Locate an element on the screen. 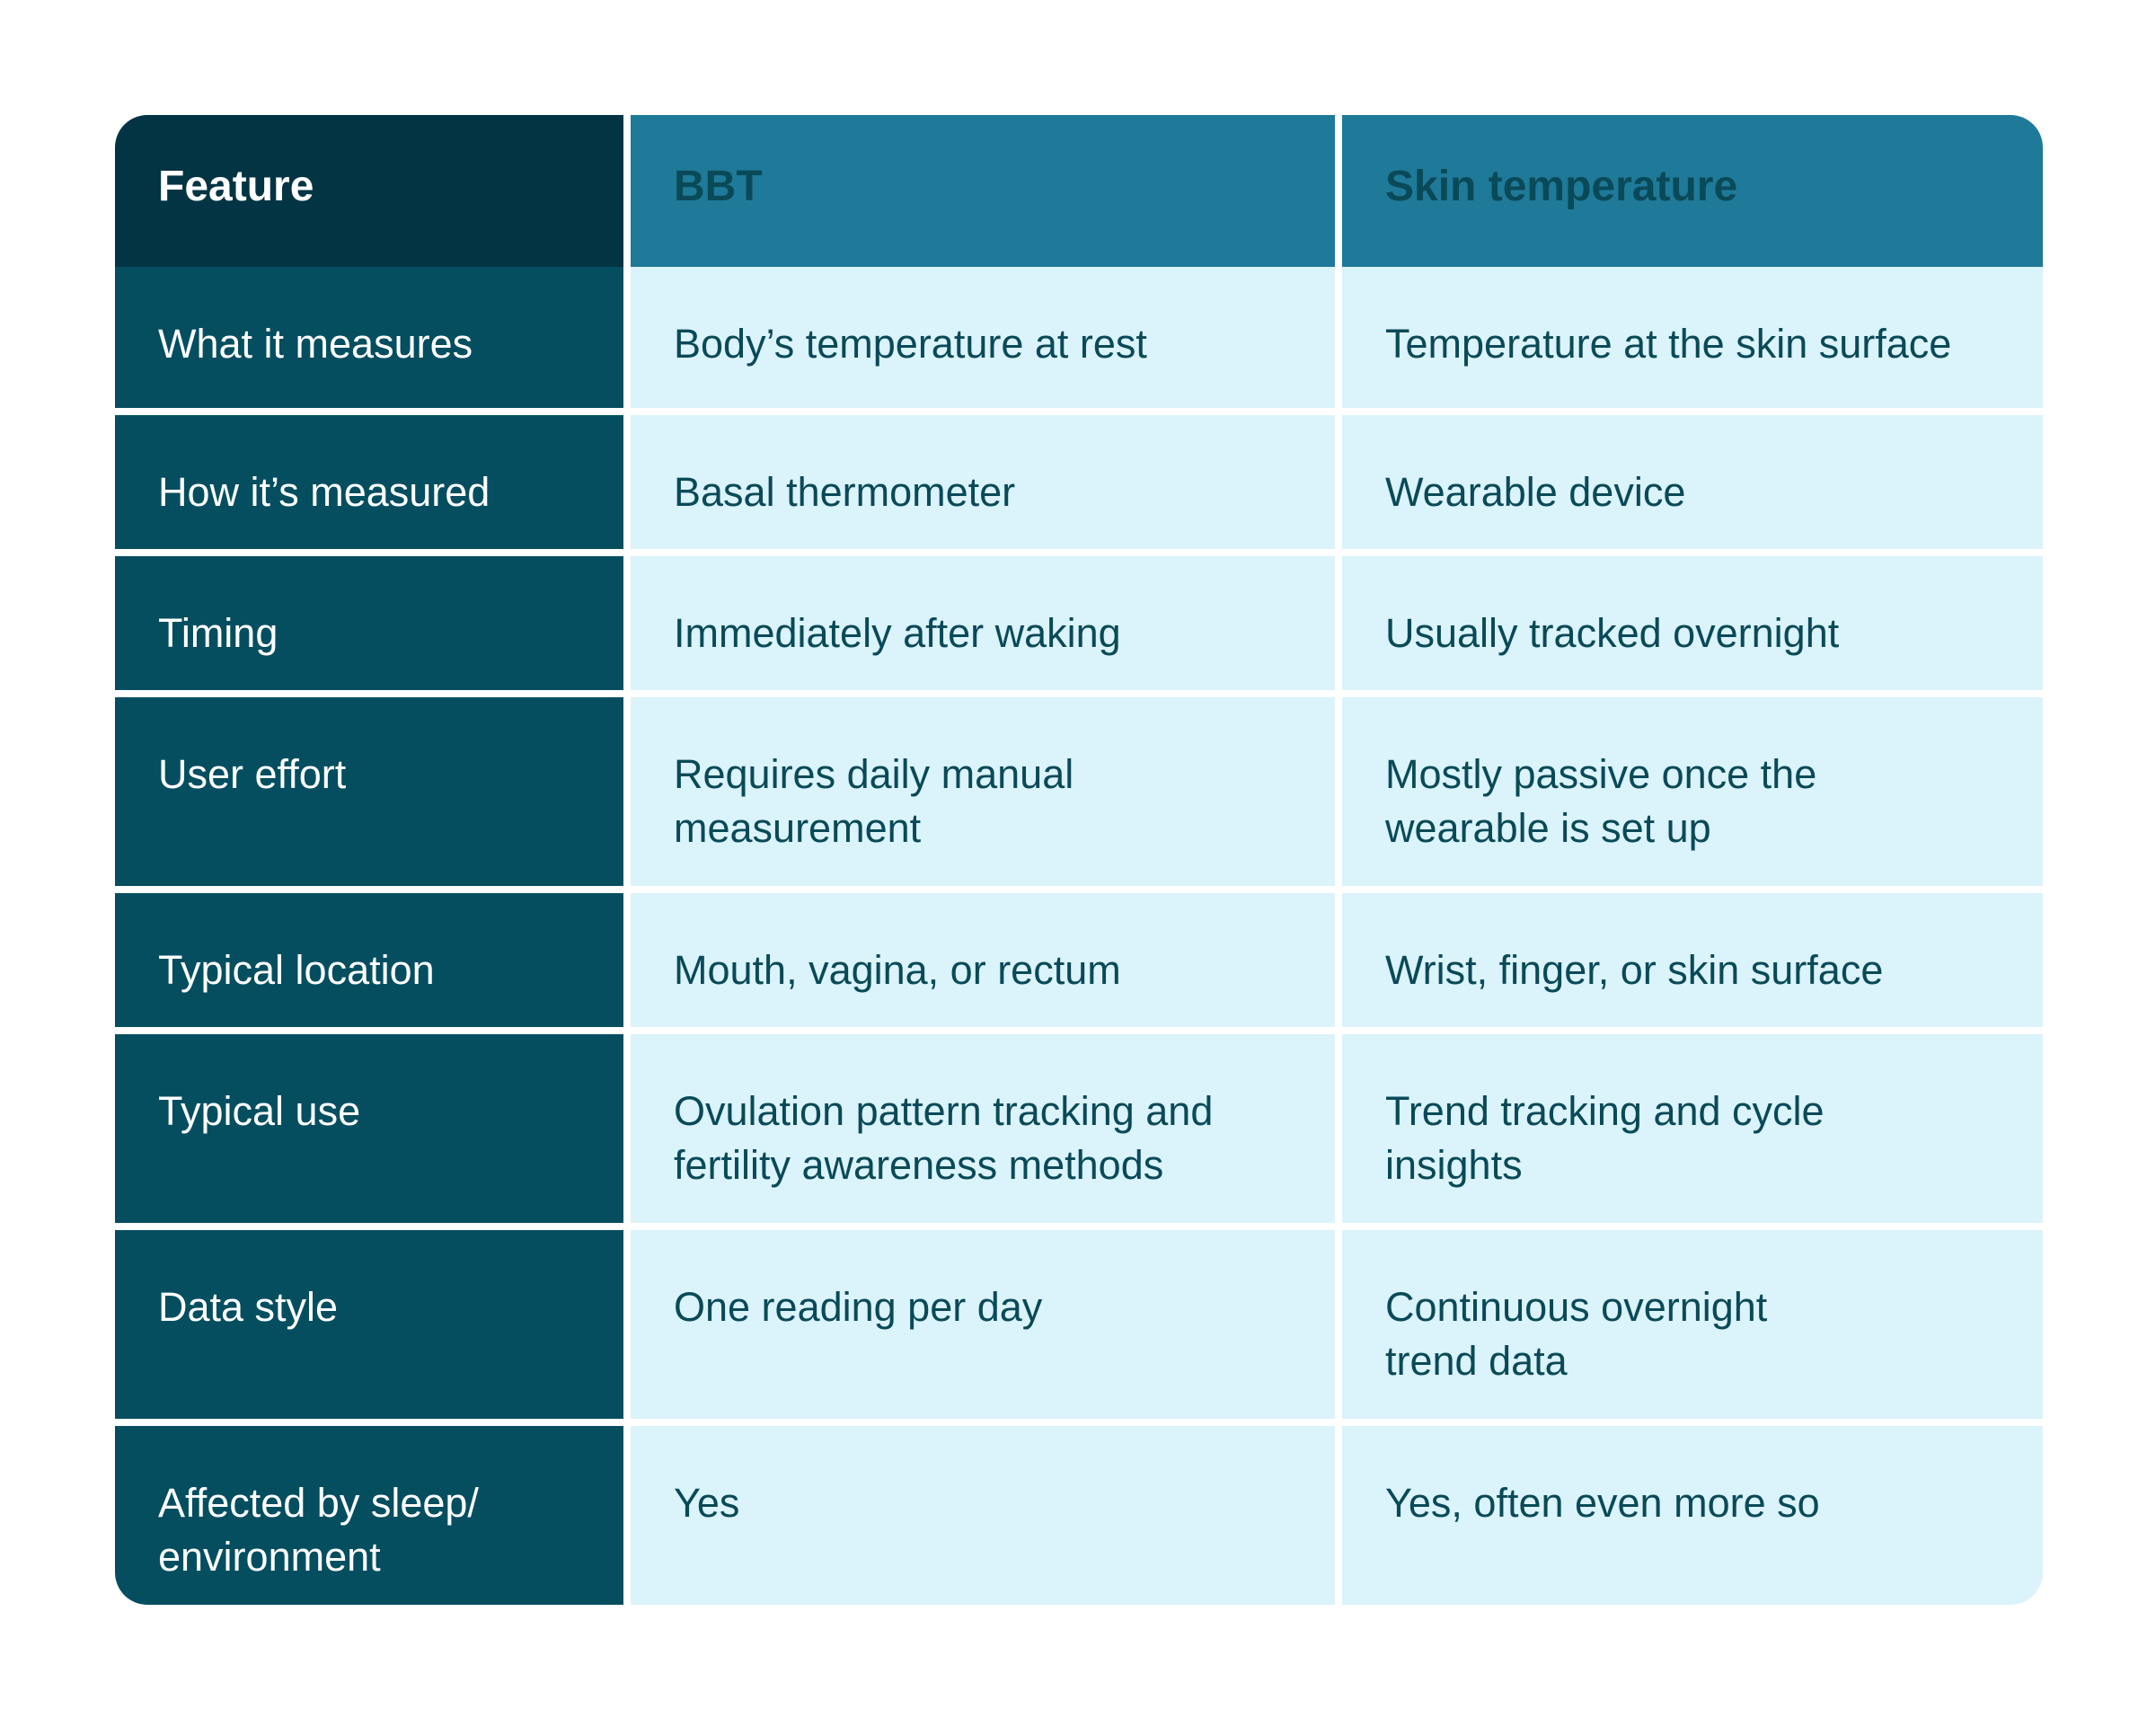  row-feature-label: Typical location is located at coordinates (369, 956).